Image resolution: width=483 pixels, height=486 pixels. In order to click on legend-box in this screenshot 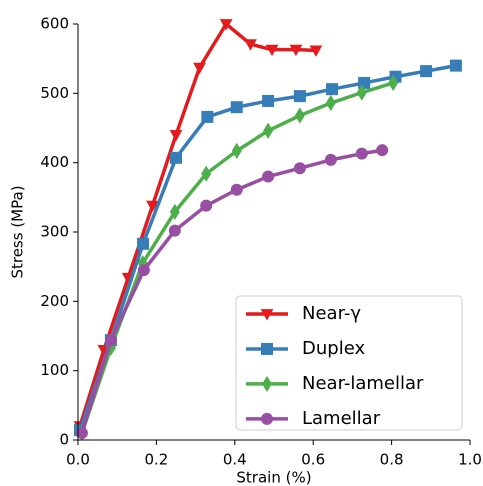, I will do `click(349, 363)`.